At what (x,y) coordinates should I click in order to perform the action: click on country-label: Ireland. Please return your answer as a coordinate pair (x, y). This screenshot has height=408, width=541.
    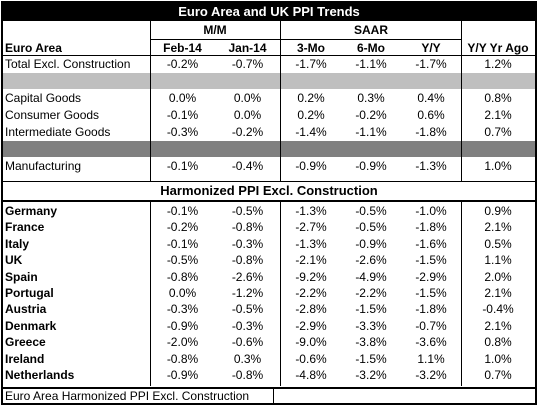
    Looking at the image, I should click on (25, 358).